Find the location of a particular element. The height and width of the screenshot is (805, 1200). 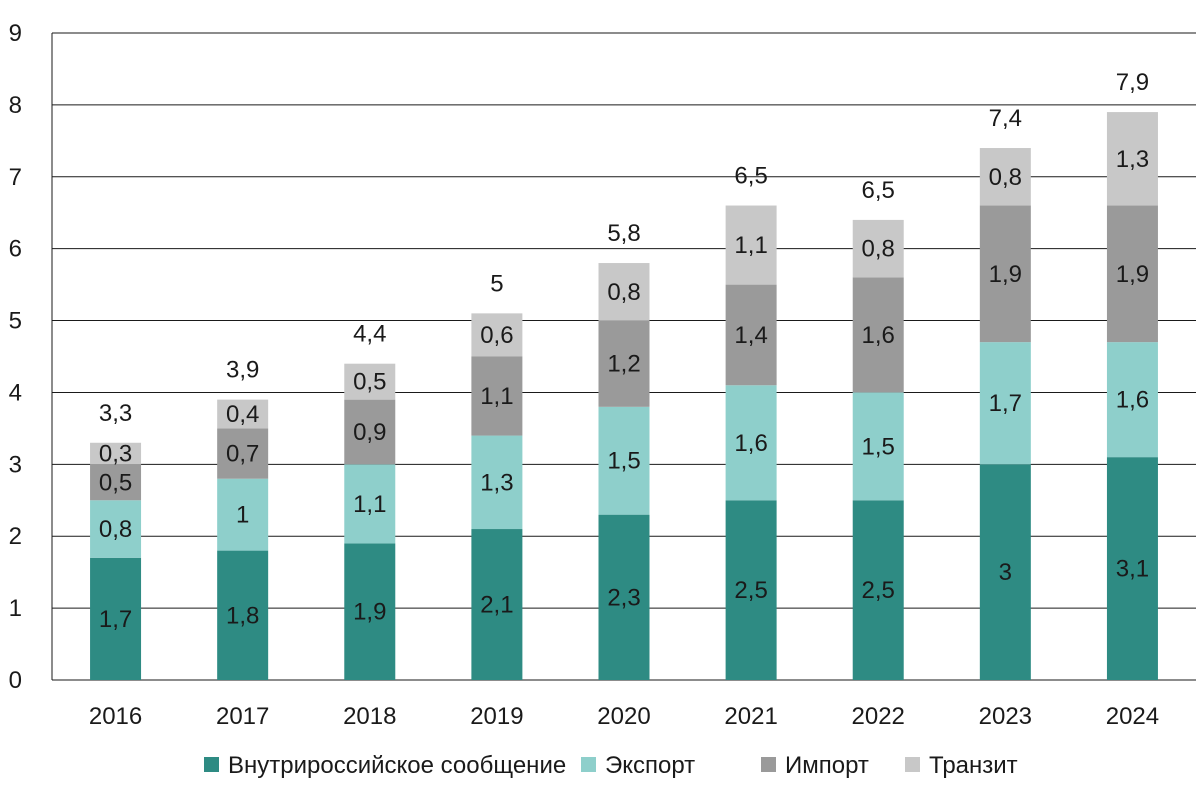

segment-value-label: 2,3 is located at coordinates (623, 597).